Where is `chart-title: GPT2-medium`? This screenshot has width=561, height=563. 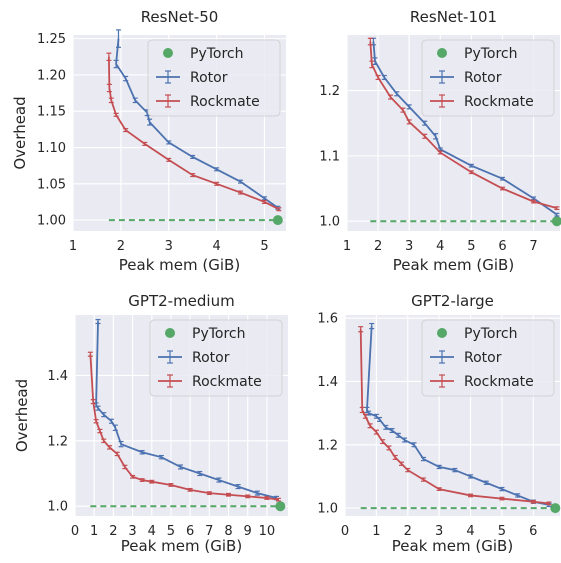
chart-title: GPT2-medium is located at coordinates (181, 301).